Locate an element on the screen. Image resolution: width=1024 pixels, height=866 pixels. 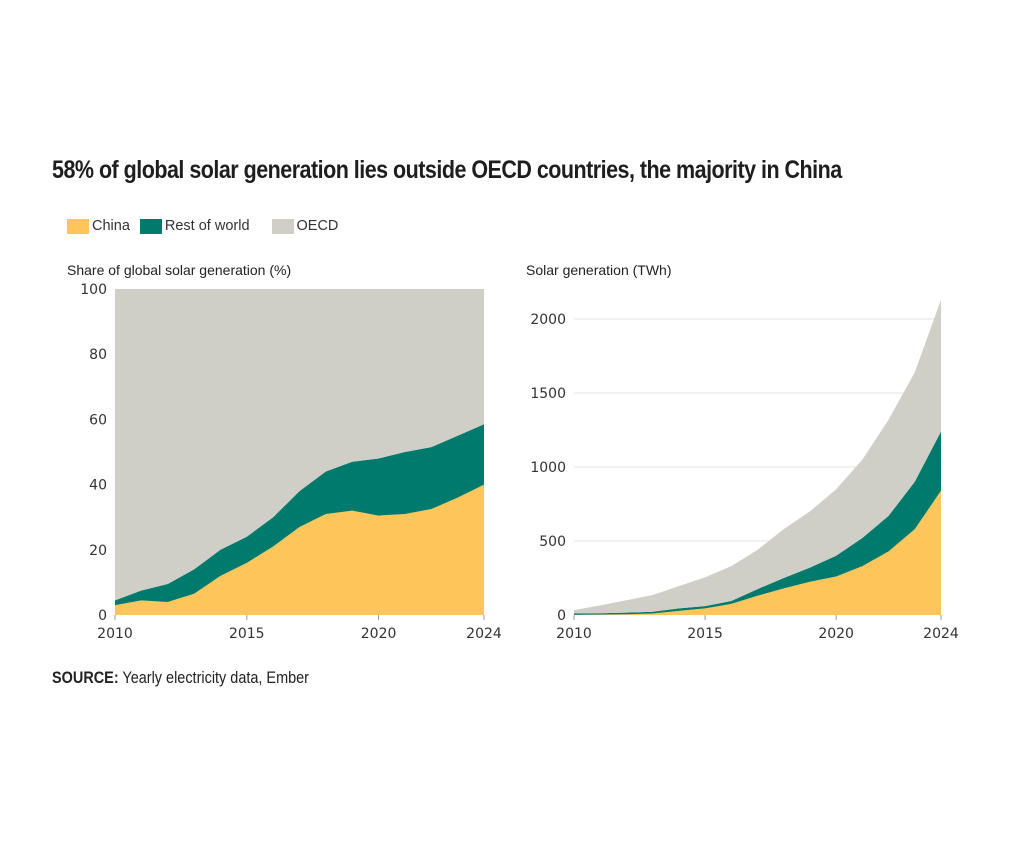
source-text: Yearly electricity data, Ember is located at coordinates (214, 677).